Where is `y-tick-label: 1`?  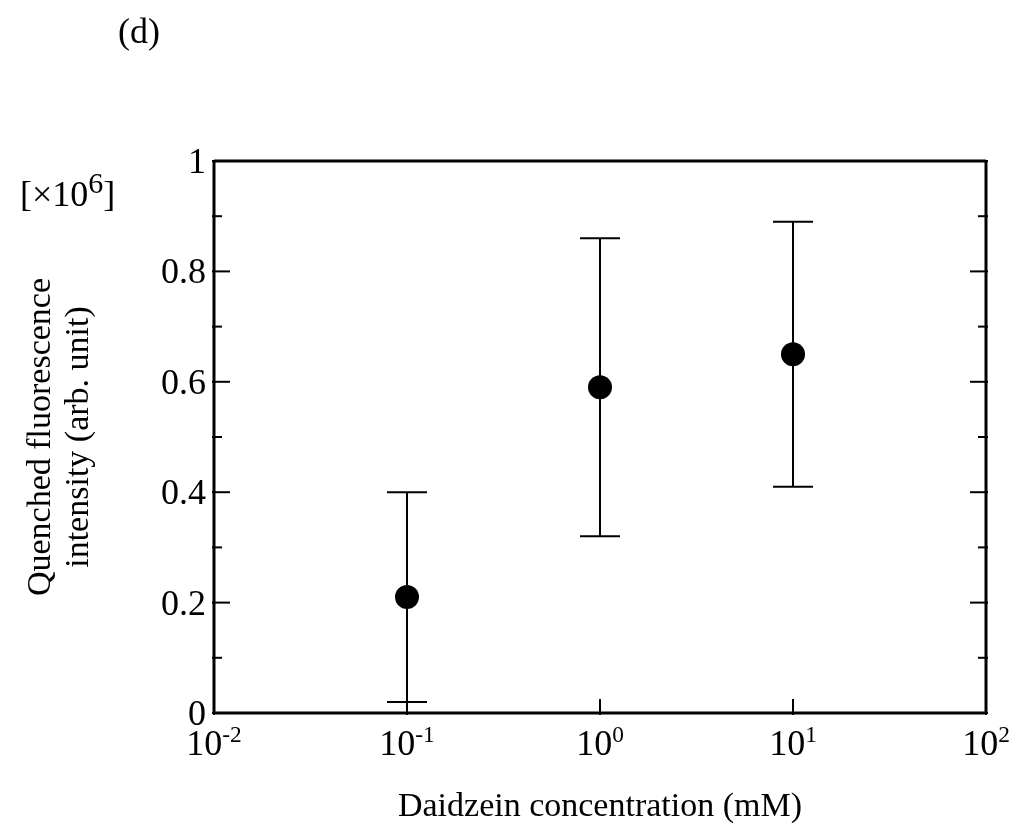
y-tick-label: 1 is located at coordinates (197, 161).